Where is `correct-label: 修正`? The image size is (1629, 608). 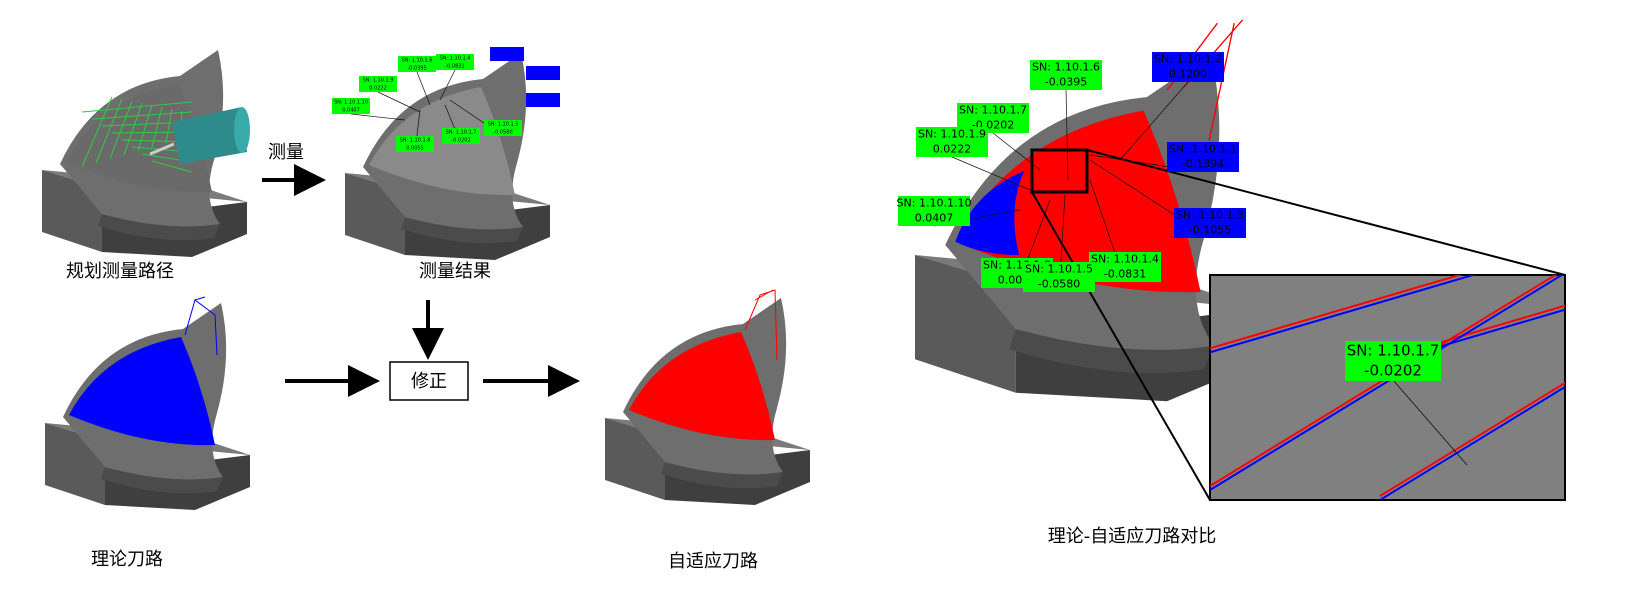 correct-label: 修正 is located at coordinates (429, 381).